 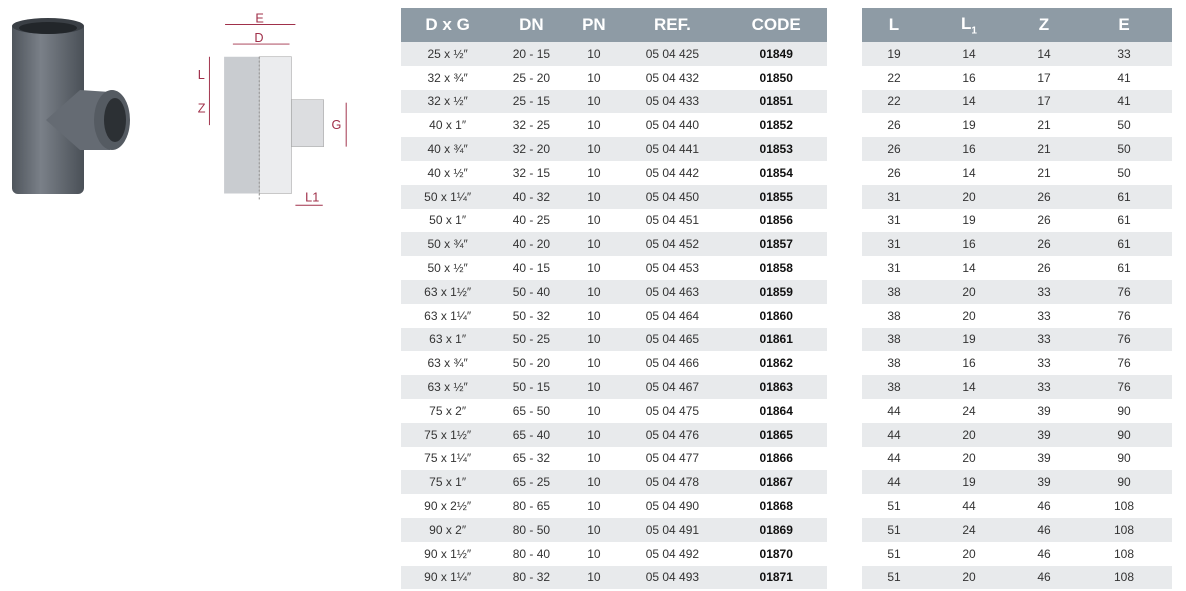 I want to click on table-cell: 05 04 476, so click(x=672, y=434).